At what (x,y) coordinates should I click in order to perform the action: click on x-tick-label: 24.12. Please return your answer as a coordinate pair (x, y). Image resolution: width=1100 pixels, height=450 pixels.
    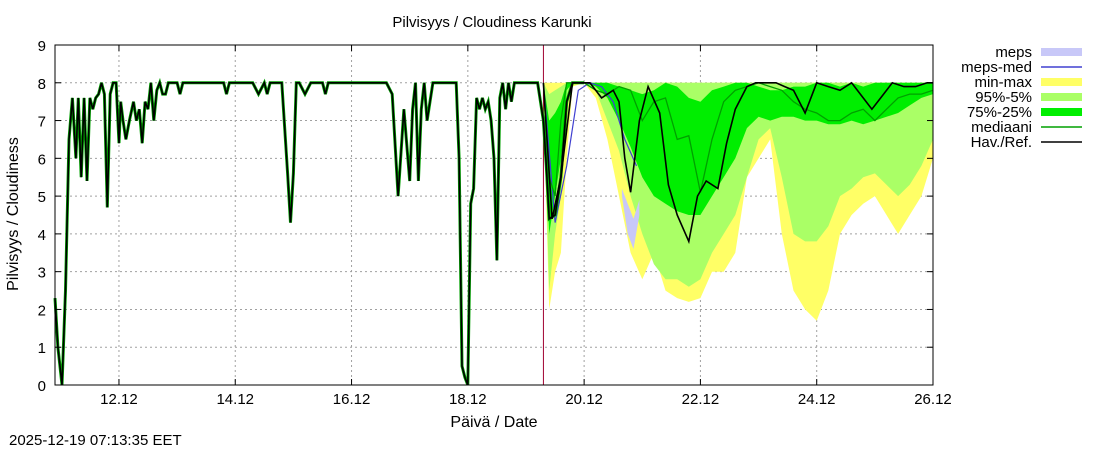
    Looking at the image, I should click on (817, 399).